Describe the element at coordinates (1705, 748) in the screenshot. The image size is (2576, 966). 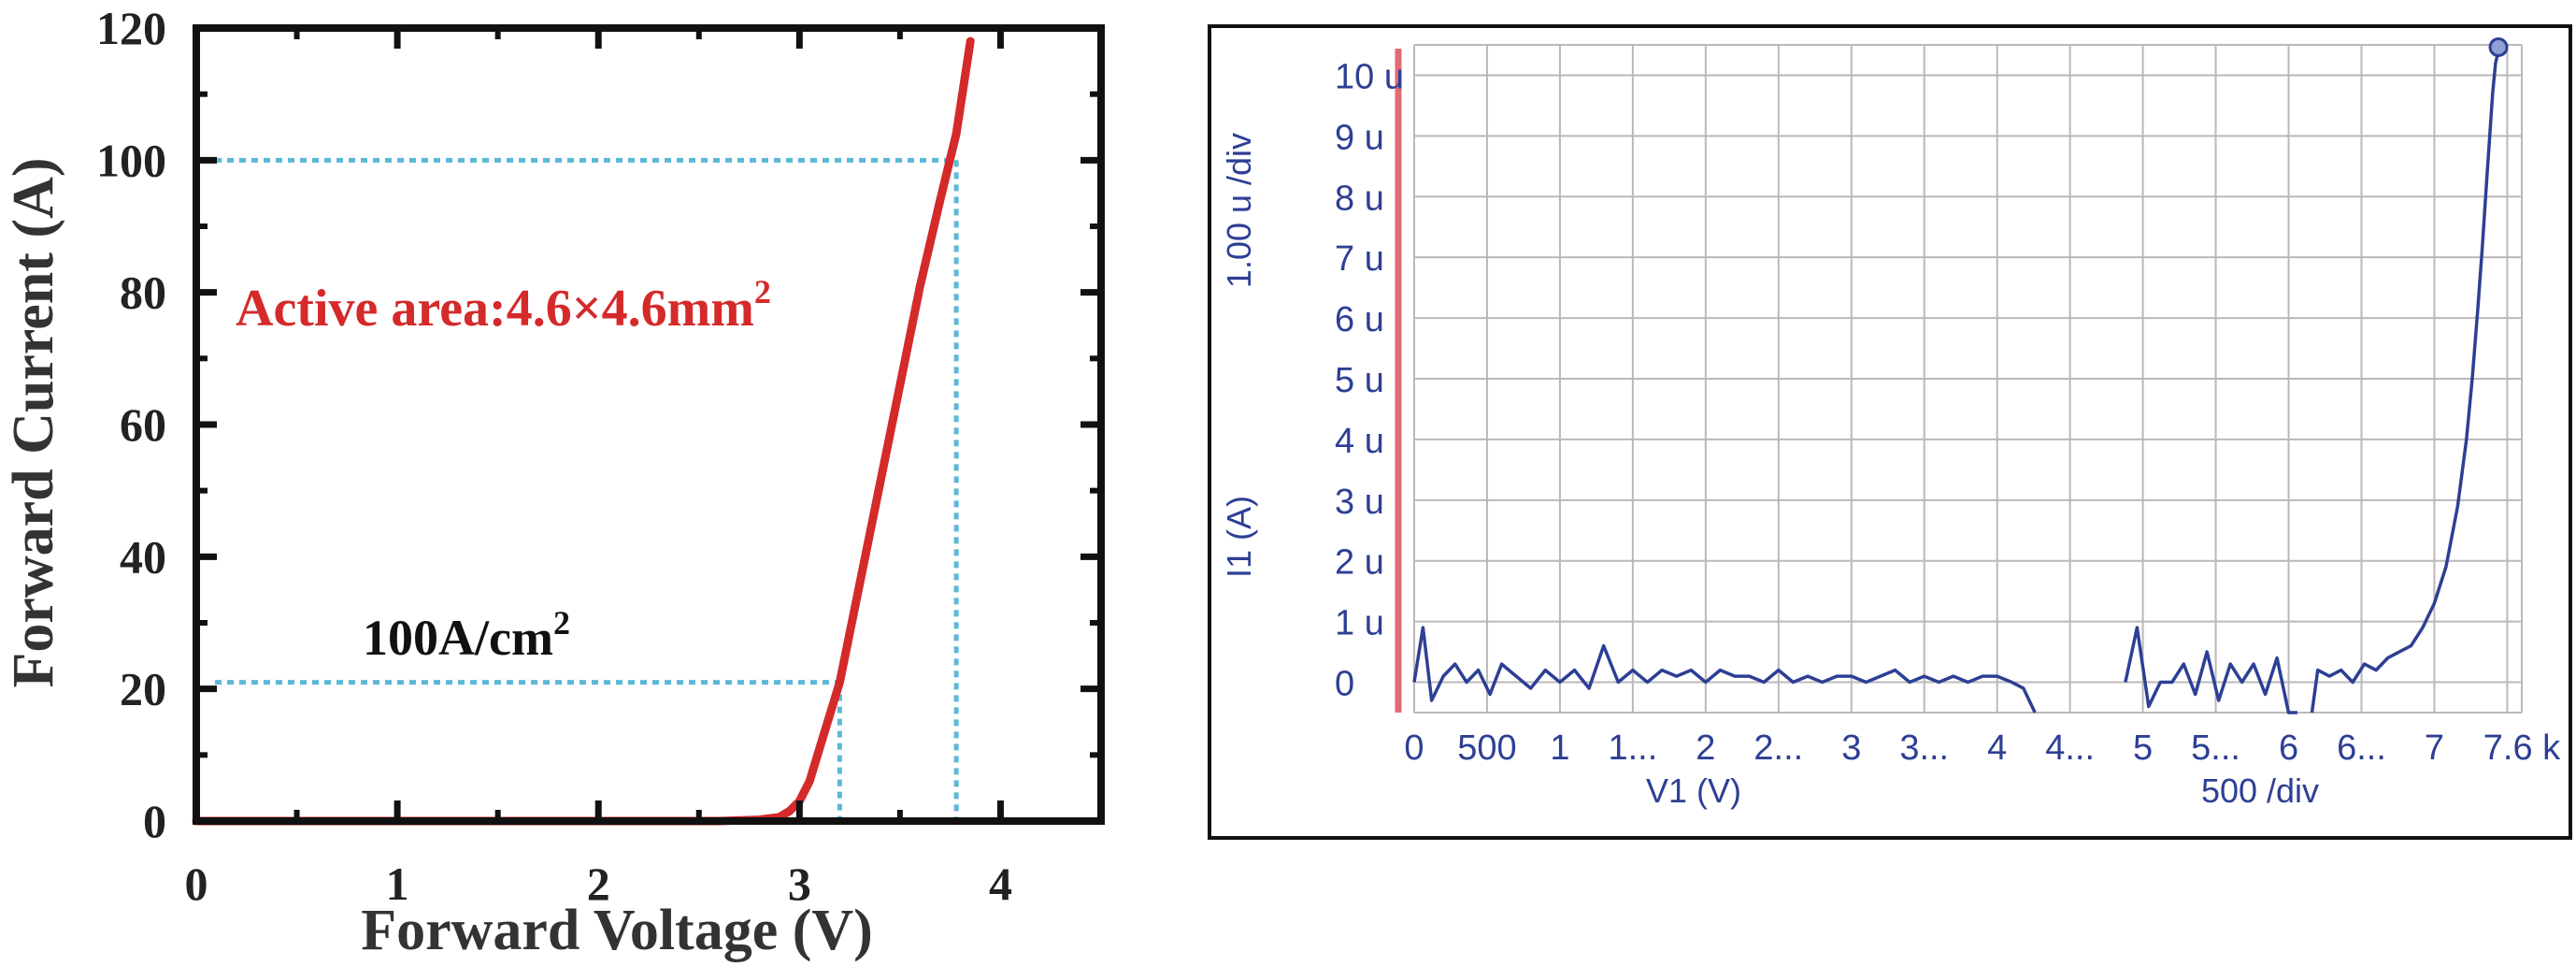
I see `right-x-tick-label: 2` at that location.